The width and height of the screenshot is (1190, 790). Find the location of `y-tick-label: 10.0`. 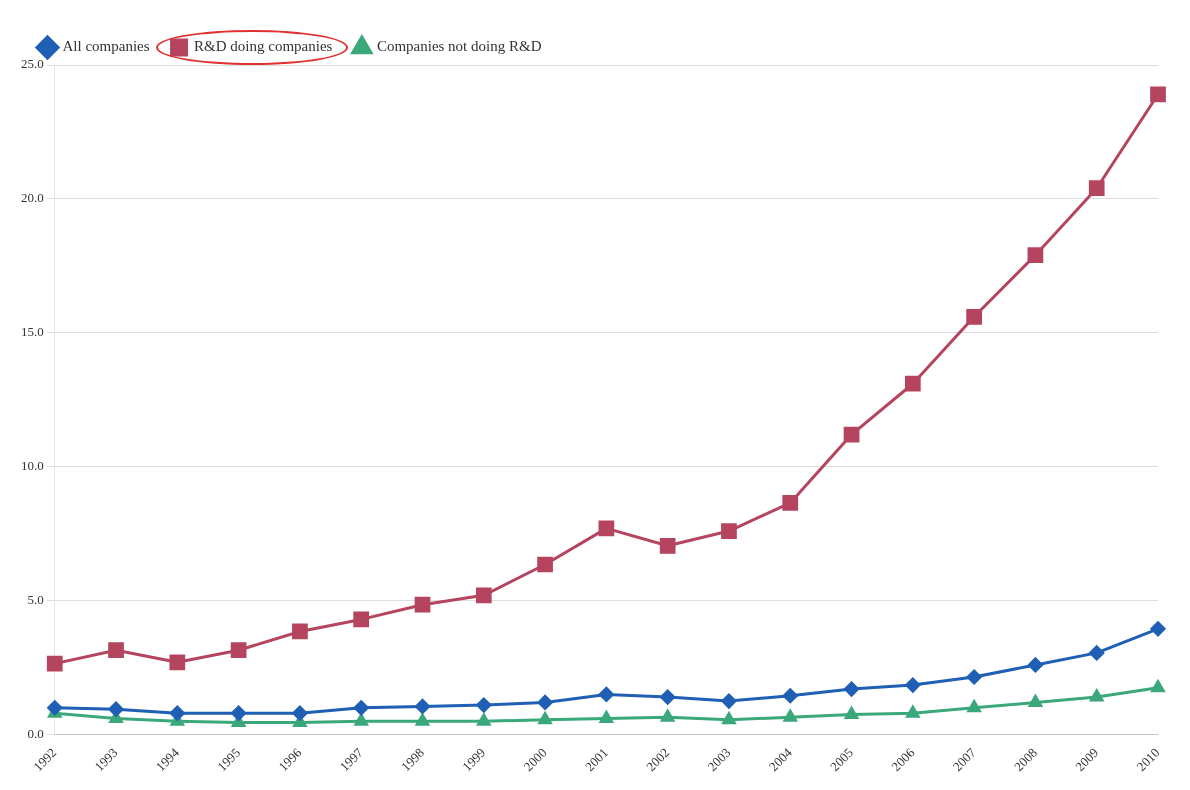

y-tick-label: 10.0 is located at coordinates (32, 466).